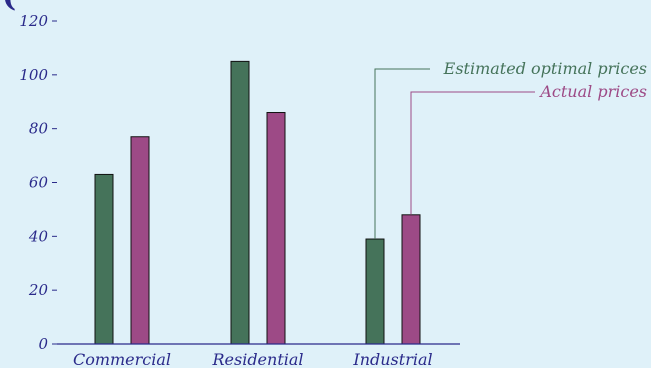  What do you see at coordinates (257, 359) in the screenshot?
I see `x-category-label-residential: Residential` at bounding box center [257, 359].